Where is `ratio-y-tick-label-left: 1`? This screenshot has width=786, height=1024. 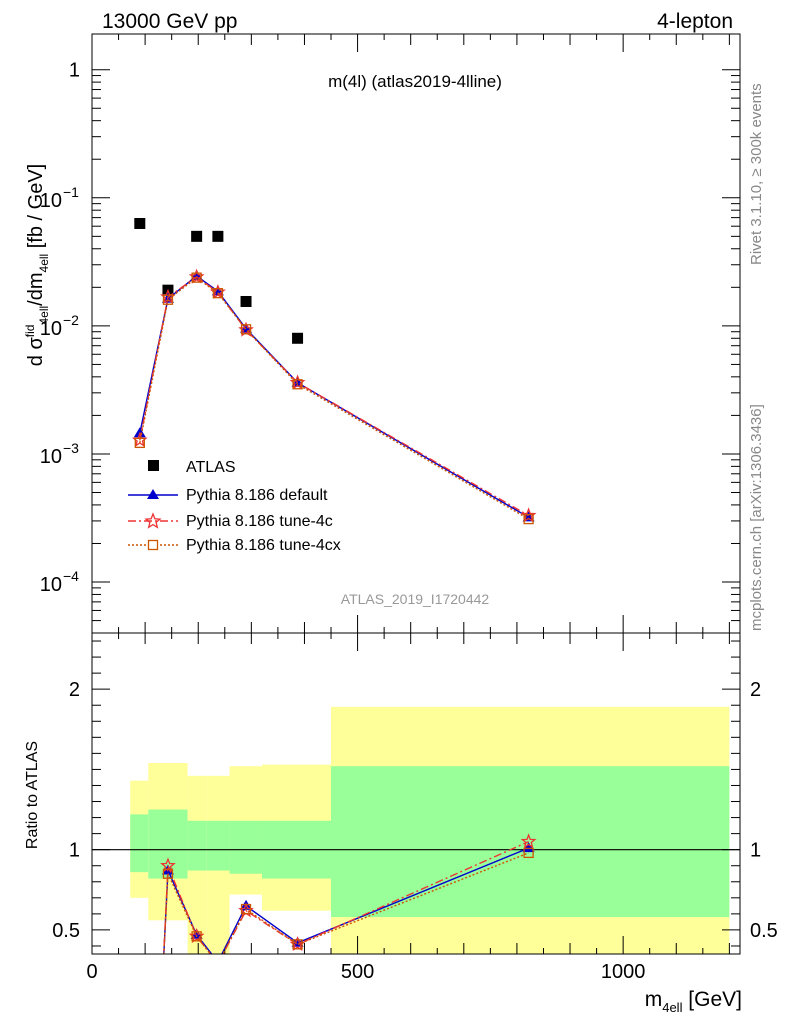
ratio-y-tick-label-left: 1 is located at coordinates (74, 851).